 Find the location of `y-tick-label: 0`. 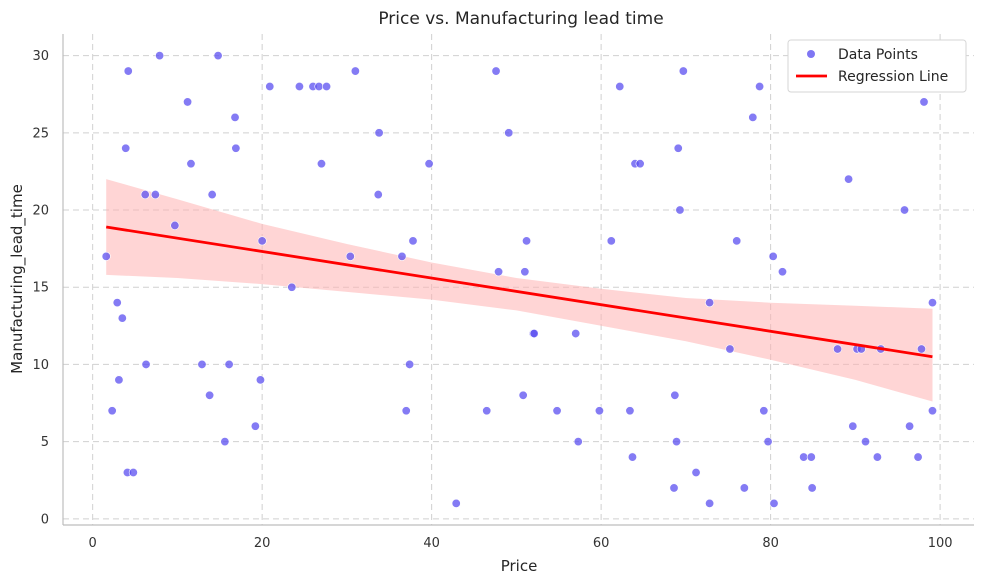

y-tick-label: 0 is located at coordinates (45, 519).